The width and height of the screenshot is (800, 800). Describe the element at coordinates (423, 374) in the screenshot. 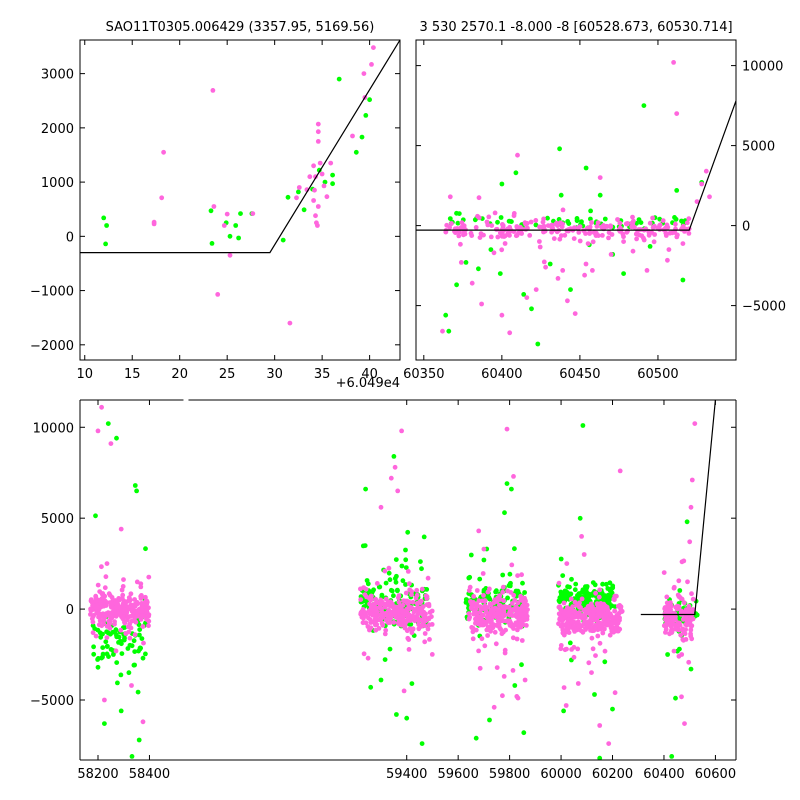

I see `x-tick-label: 60350` at that location.